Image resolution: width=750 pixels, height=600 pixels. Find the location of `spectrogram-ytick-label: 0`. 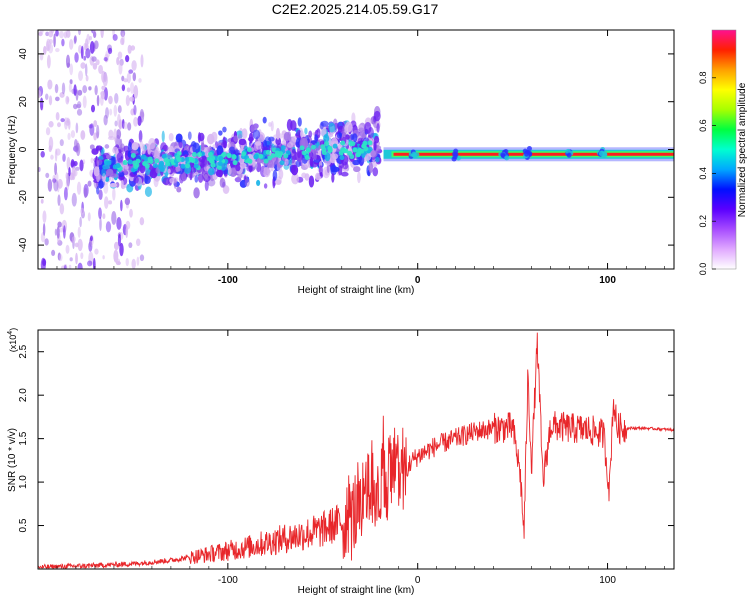

spectrogram-ytick-label: 0 is located at coordinates (23, 149).